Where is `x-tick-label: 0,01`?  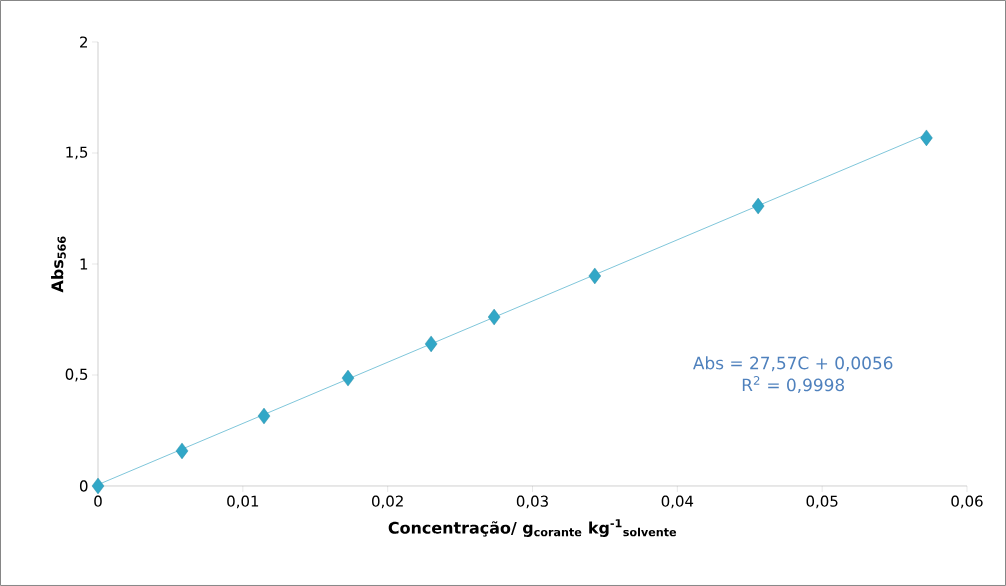 x-tick-label: 0,01 is located at coordinates (243, 502).